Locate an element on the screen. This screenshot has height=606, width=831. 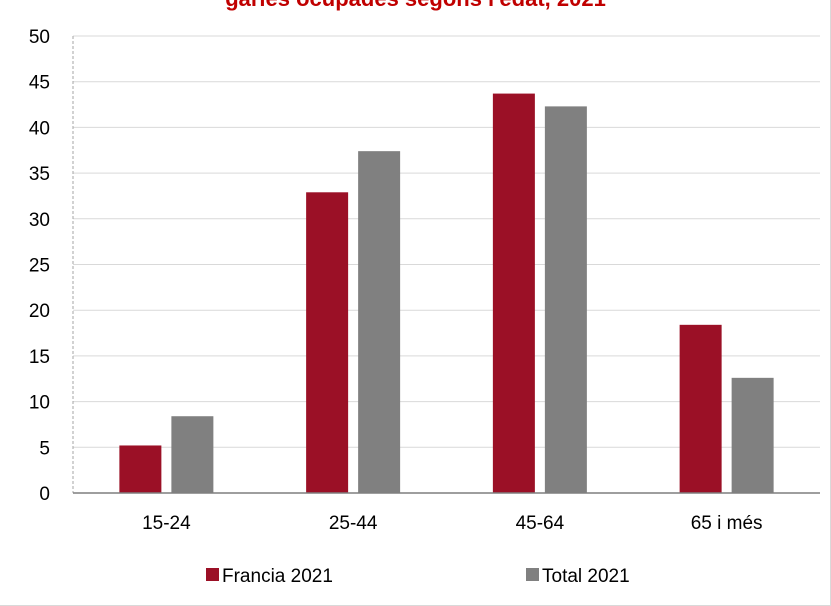
y-tick-label: 50 is located at coordinates (39, 37).